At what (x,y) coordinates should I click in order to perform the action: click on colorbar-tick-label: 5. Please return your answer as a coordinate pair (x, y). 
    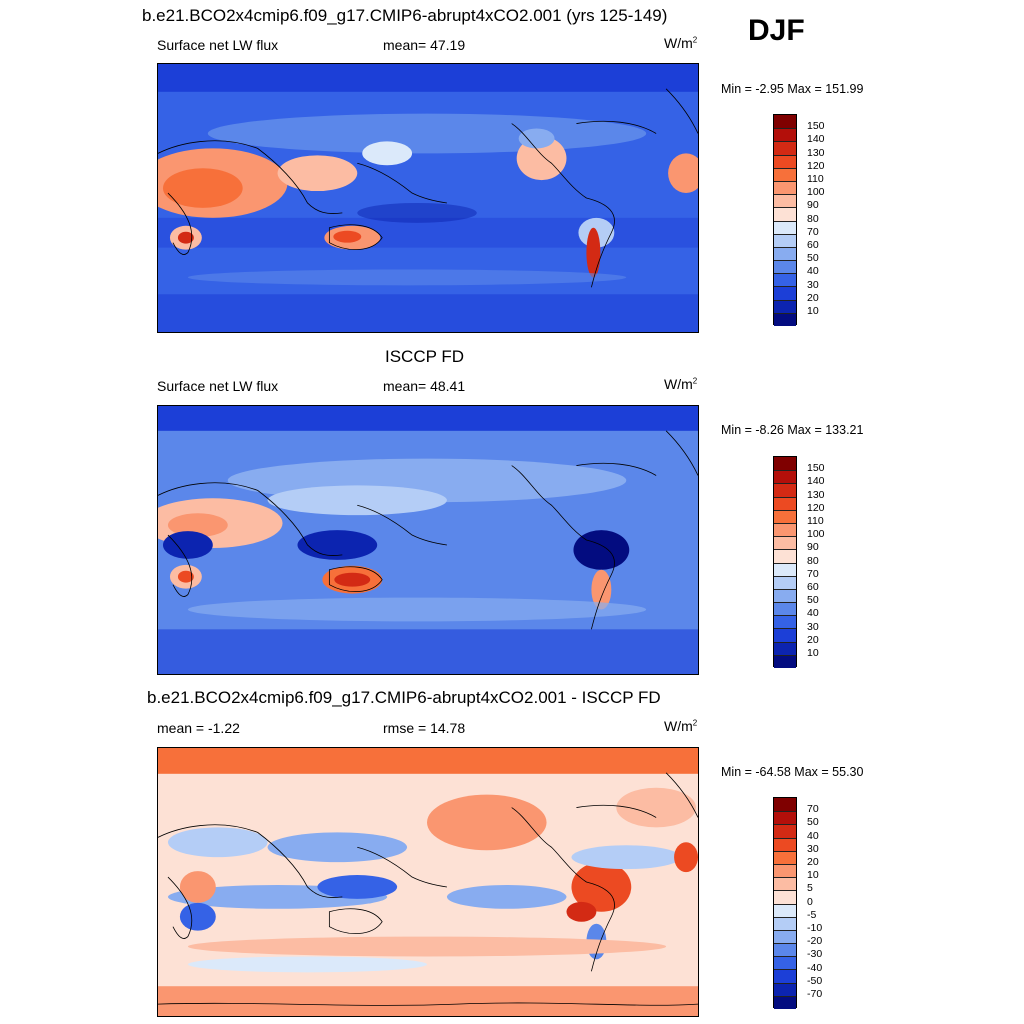
    Looking at the image, I should click on (810, 888).